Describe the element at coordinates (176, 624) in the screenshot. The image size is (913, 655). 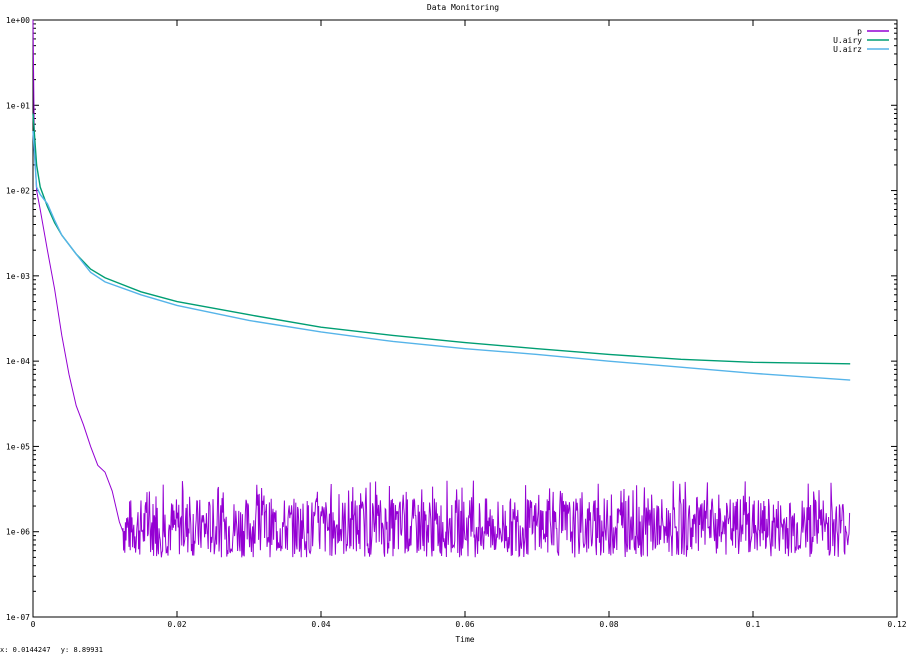
I see `x-tick-label: 0.02` at that location.